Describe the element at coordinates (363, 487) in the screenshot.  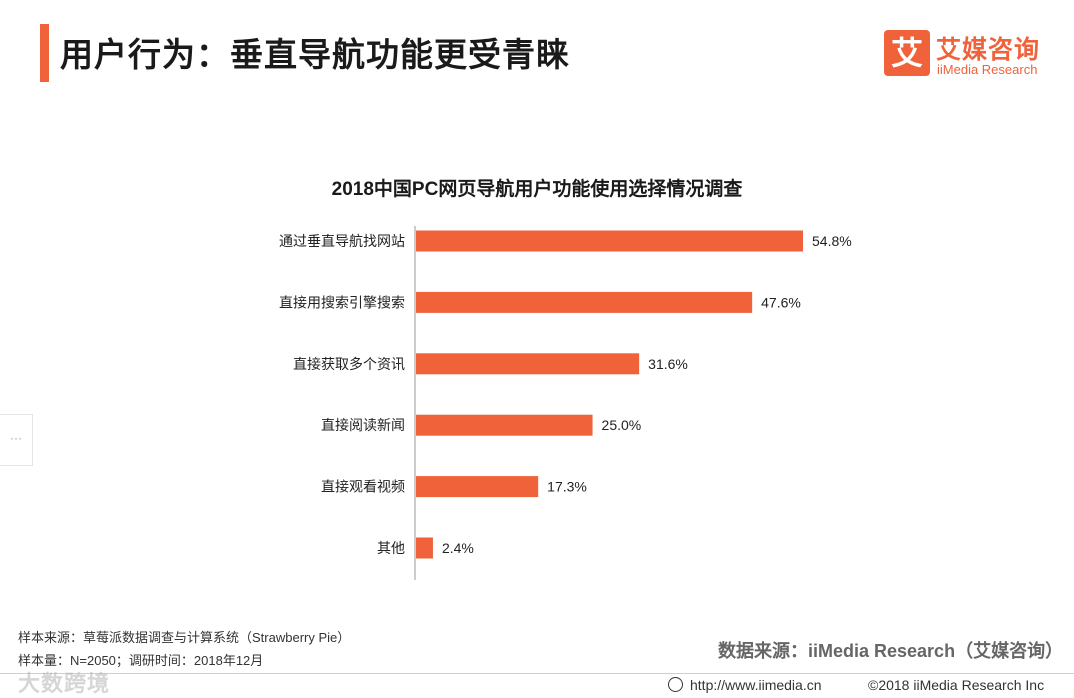
I see `category-label: 直接观看视频` at that location.